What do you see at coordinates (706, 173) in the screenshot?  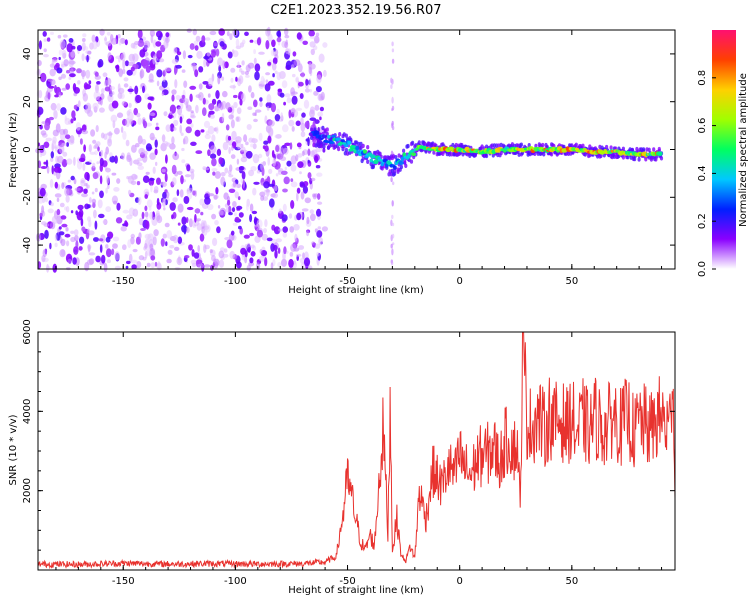 I see `colorbar-ticks: 0.0 0.2 0.4 0.6 0.8` at bounding box center [706, 173].